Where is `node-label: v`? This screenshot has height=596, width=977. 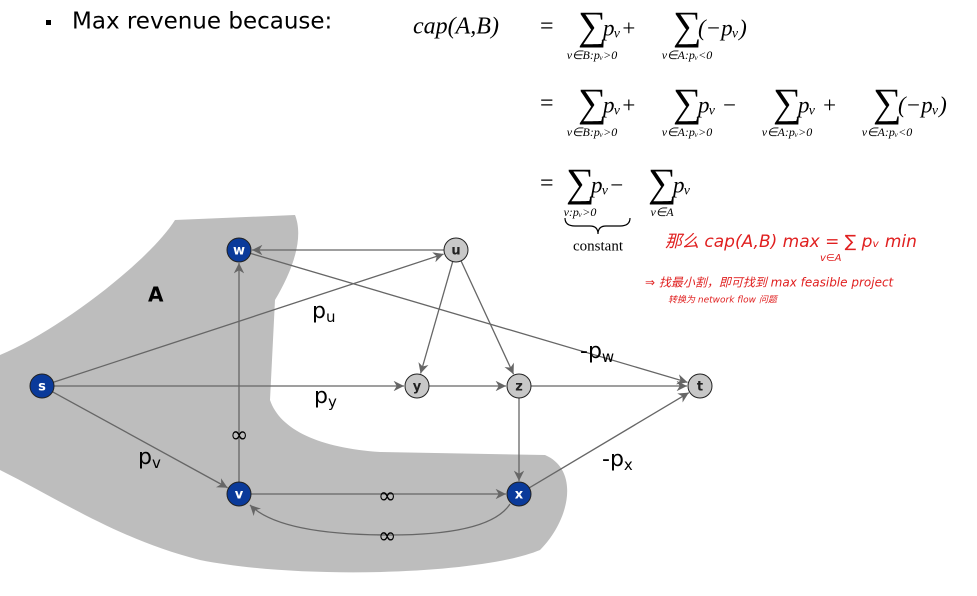
node-label: v is located at coordinates (239, 495).